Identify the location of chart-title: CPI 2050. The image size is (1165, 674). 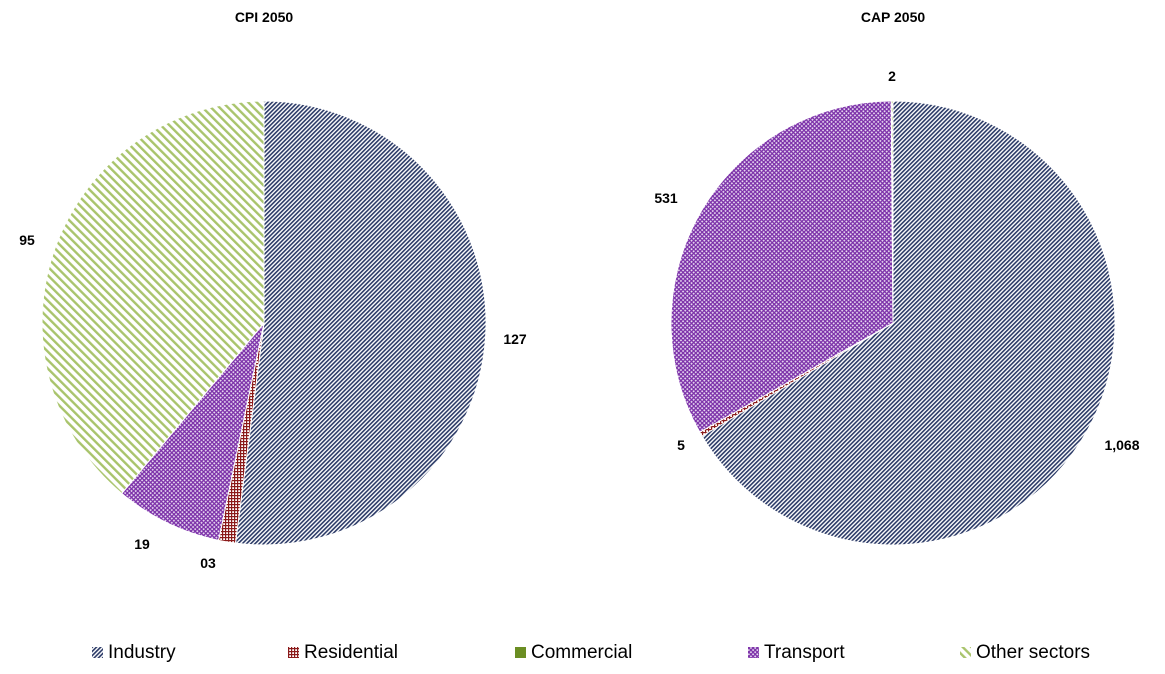
(264, 17).